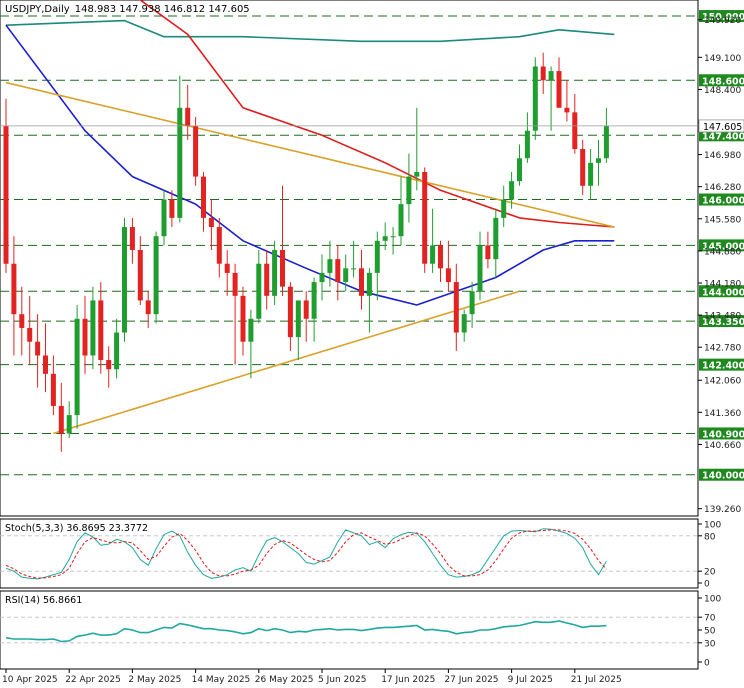 Image resolution: width=744 pixels, height=688 pixels. I want to click on price-tick-label: 144.180, so click(722, 284).